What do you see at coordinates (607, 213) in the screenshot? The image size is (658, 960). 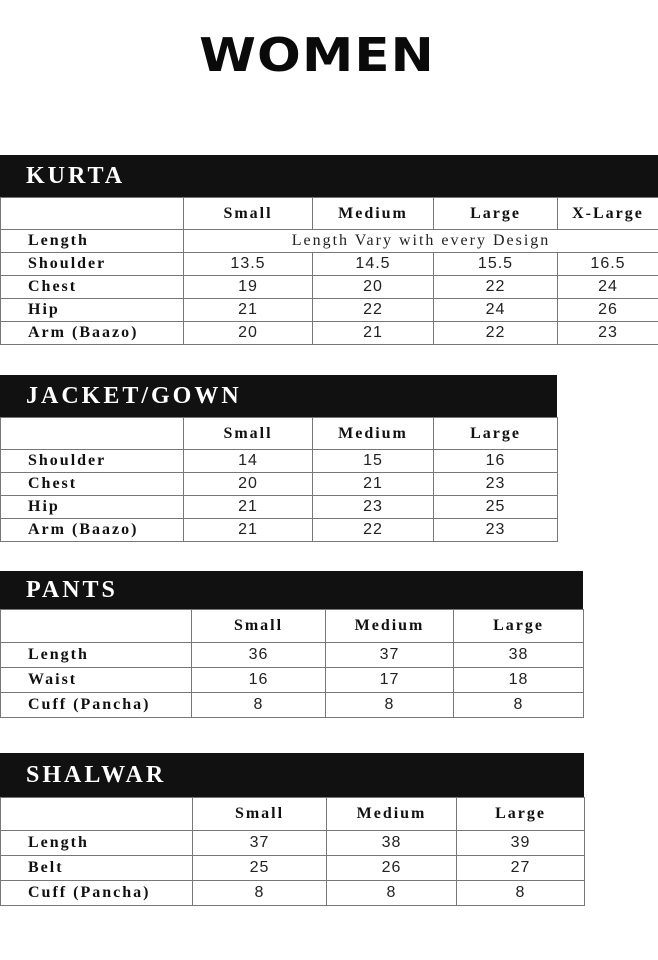 I see `column-header: X-Large` at bounding box center [607, 213].